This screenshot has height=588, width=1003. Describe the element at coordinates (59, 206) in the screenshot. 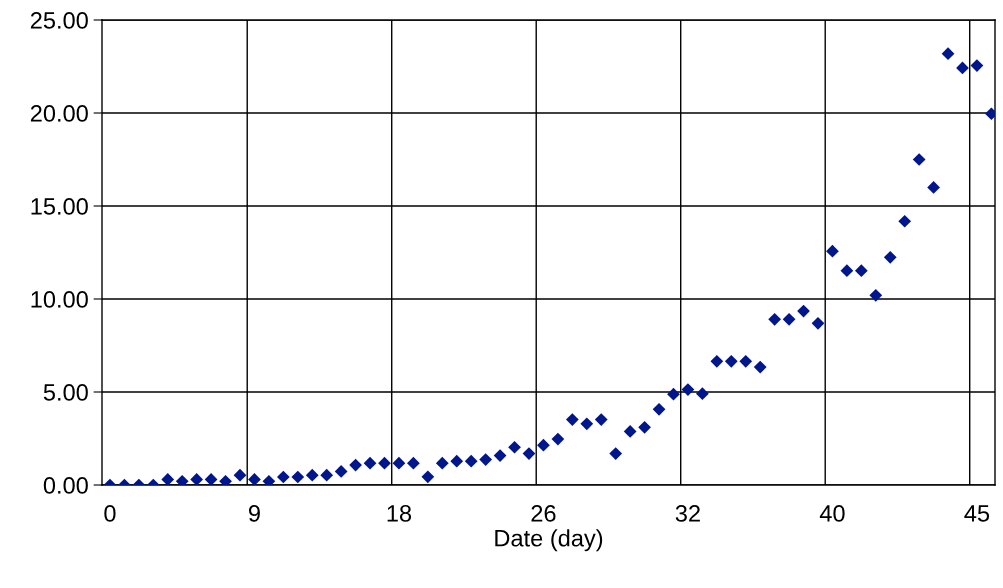

I see `y-tick-label: 15.00` at that location.